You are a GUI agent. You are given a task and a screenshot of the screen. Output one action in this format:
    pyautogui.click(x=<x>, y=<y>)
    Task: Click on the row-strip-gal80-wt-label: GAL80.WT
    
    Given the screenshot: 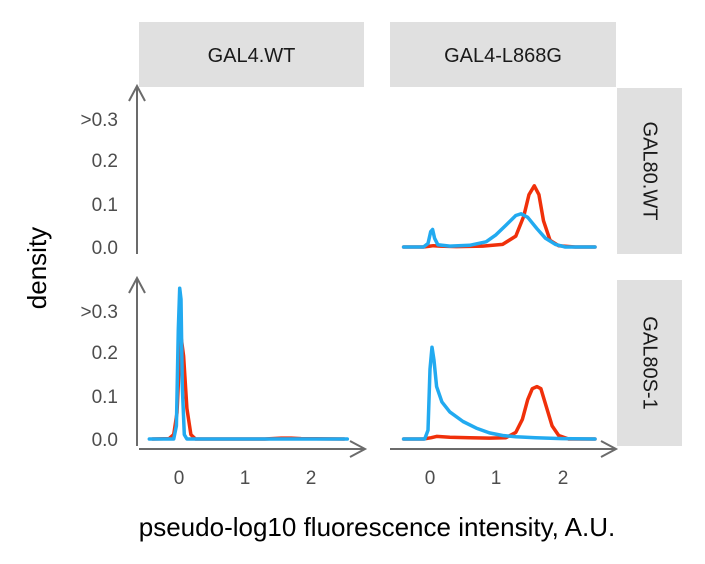 What is the action you would take?
    pyautogui.click(x=650, y=171)
    